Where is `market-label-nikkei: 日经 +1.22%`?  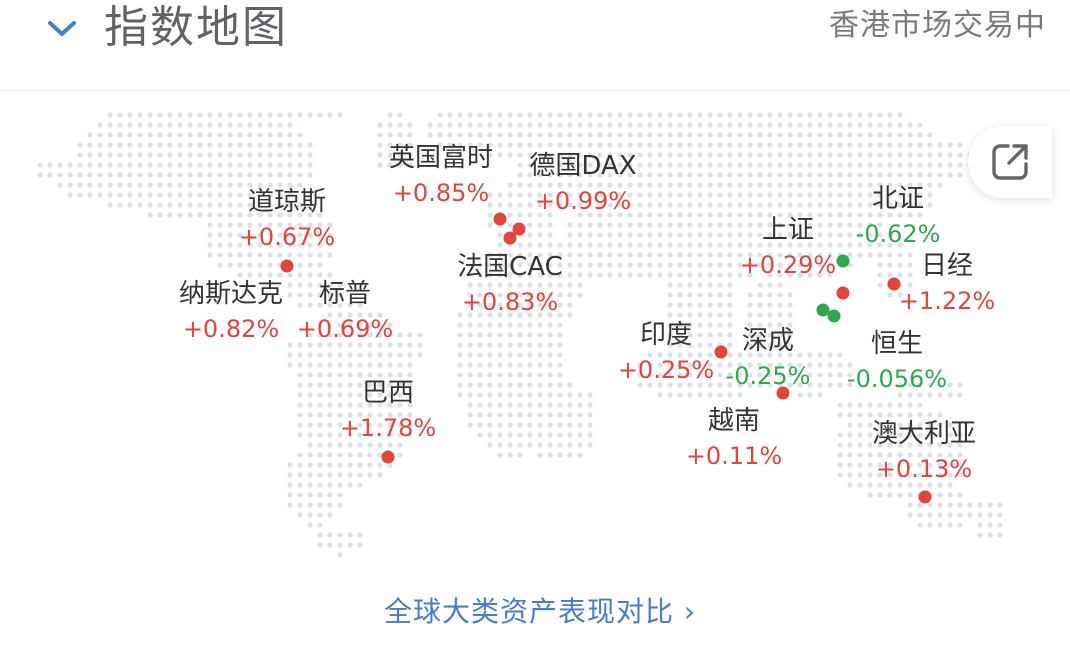
market-label-nikkei: 日经 +1.22% is located at coordinates (947, 283).